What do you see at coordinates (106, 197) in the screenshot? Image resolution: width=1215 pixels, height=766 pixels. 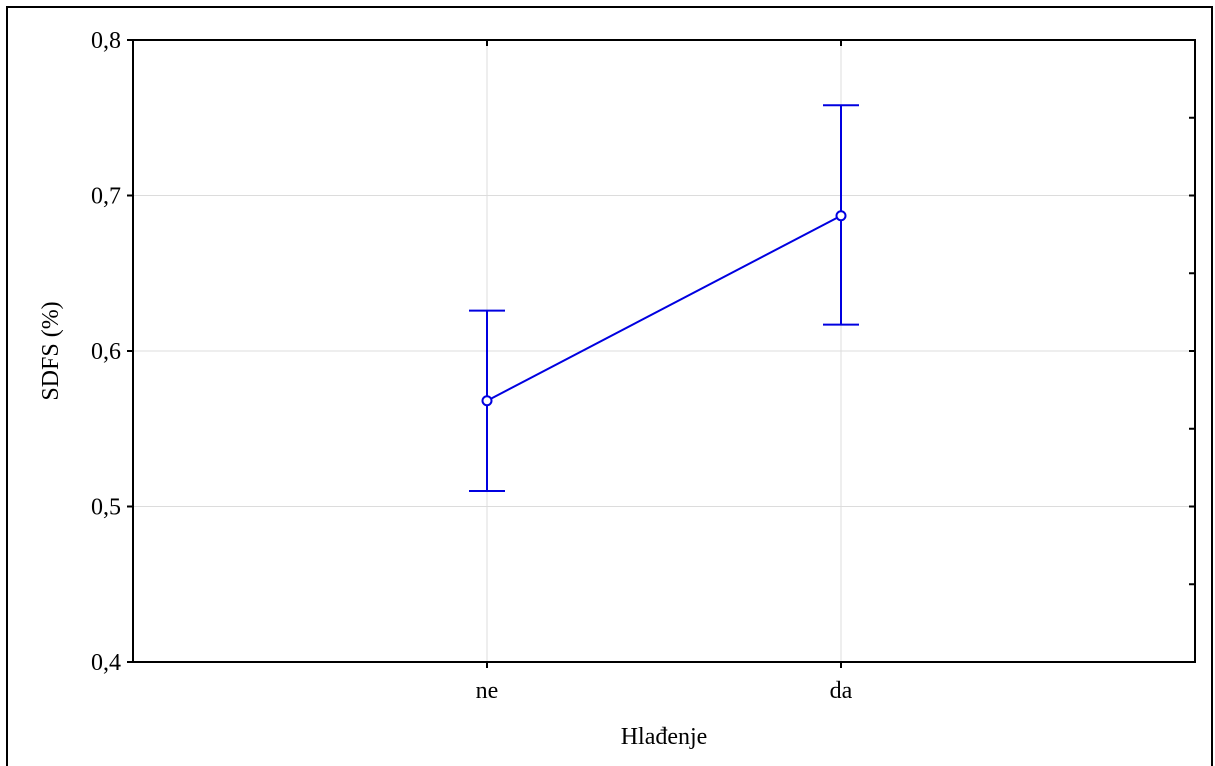 I see `y-tick-label: 0,7` at bounding box center [106, 197].